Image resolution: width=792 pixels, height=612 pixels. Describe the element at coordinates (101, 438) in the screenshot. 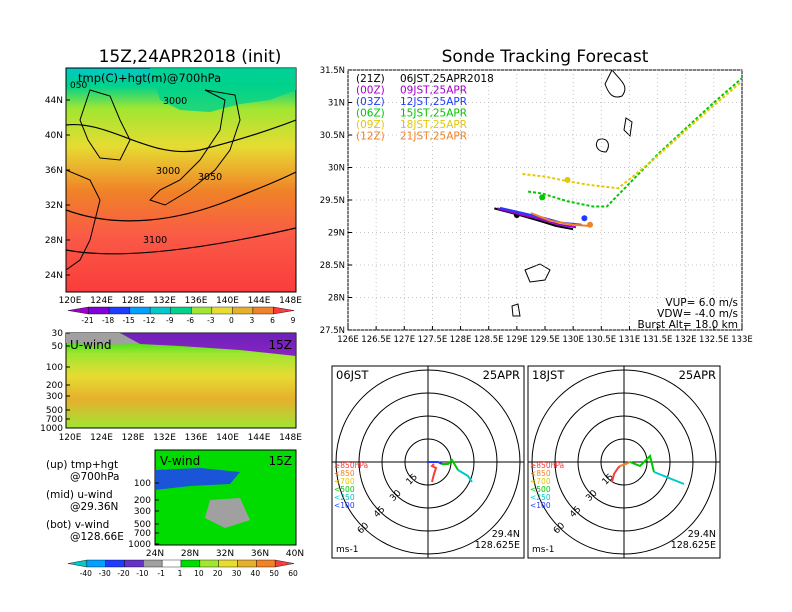

I see `u-wind-lon-label: 124E` at that location.